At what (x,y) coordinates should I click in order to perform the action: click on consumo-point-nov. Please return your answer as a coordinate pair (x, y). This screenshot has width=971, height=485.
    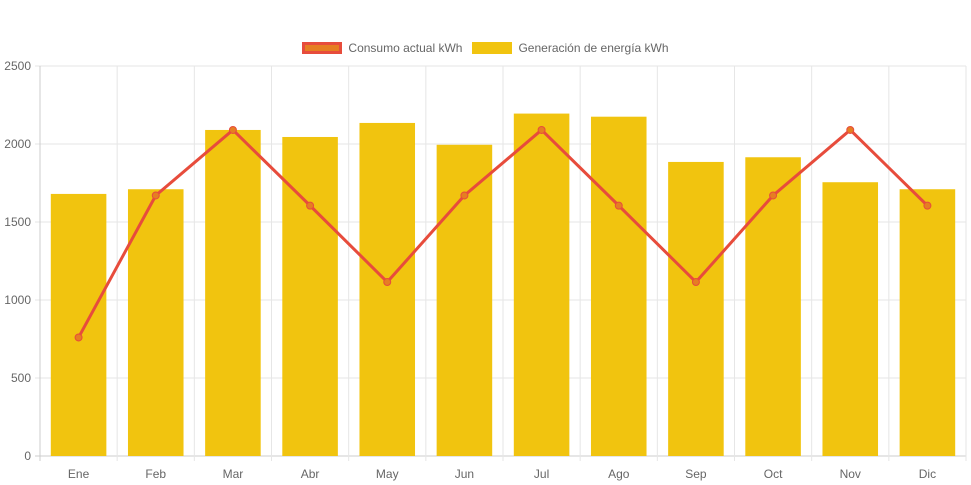
    Looking at the image, I should click on (850, 129).